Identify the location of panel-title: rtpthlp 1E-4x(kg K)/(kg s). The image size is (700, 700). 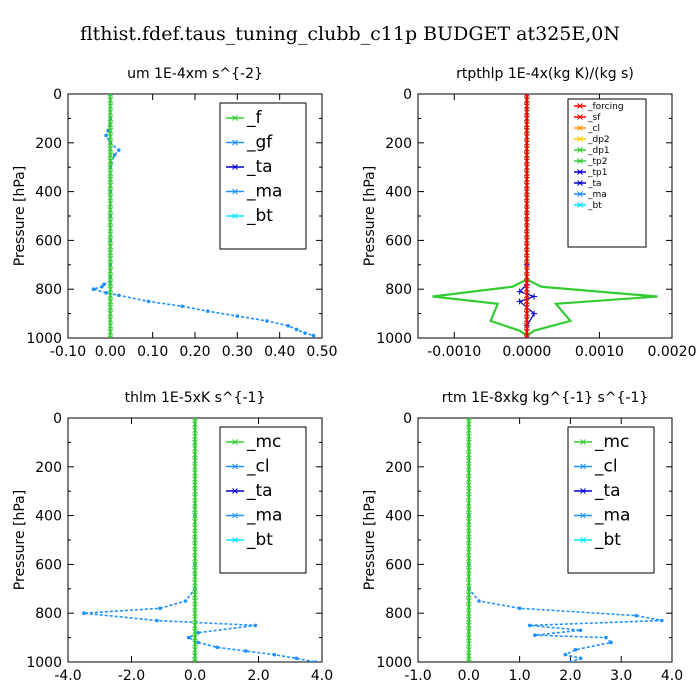
(545, 74).